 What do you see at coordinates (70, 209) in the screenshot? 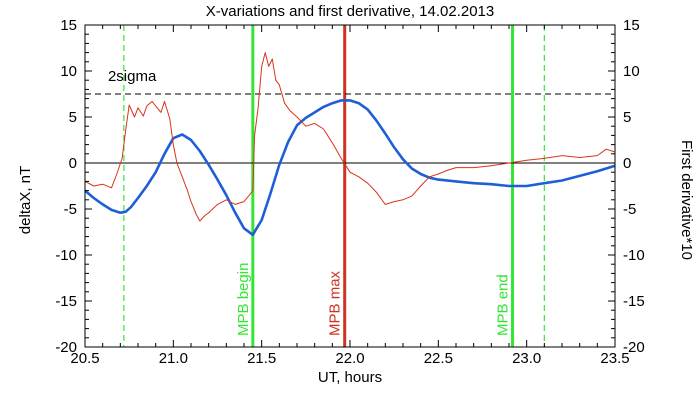
I see `y-tick-label-left: -5` at bounding box center [70, 209].